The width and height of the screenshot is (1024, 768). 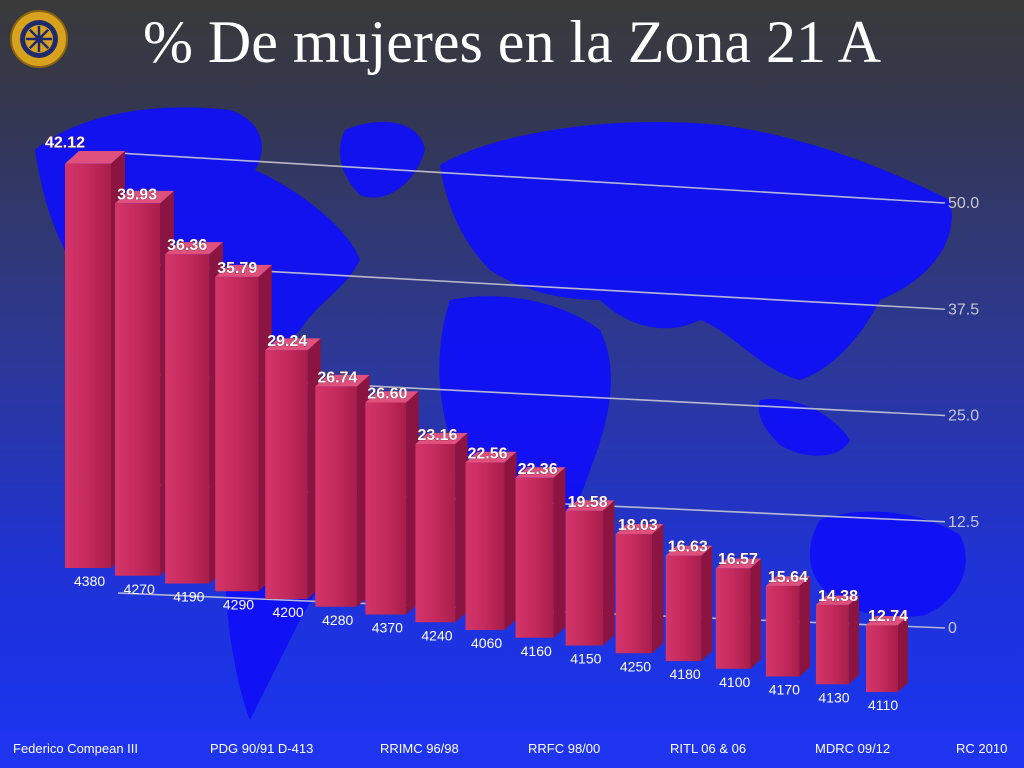 What do you see at coordinates (788, 577) in the screenshot?
I see `value-label: 15.64` at bounding box center [788, 577].